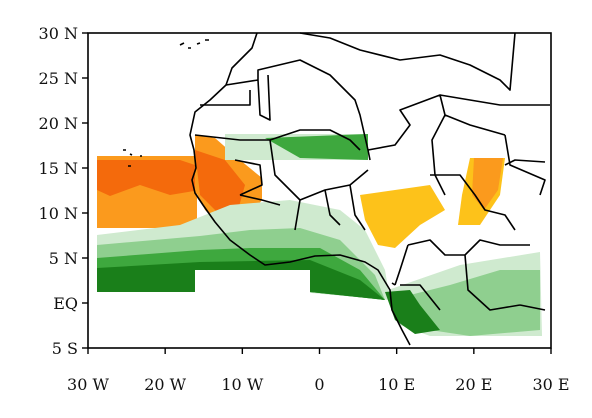 Image resolution: width=592 pixels, height=418 pixels. Describe the element at coordinates (316, 147) in the screenshot. I see `sahel-green-core` at that location.